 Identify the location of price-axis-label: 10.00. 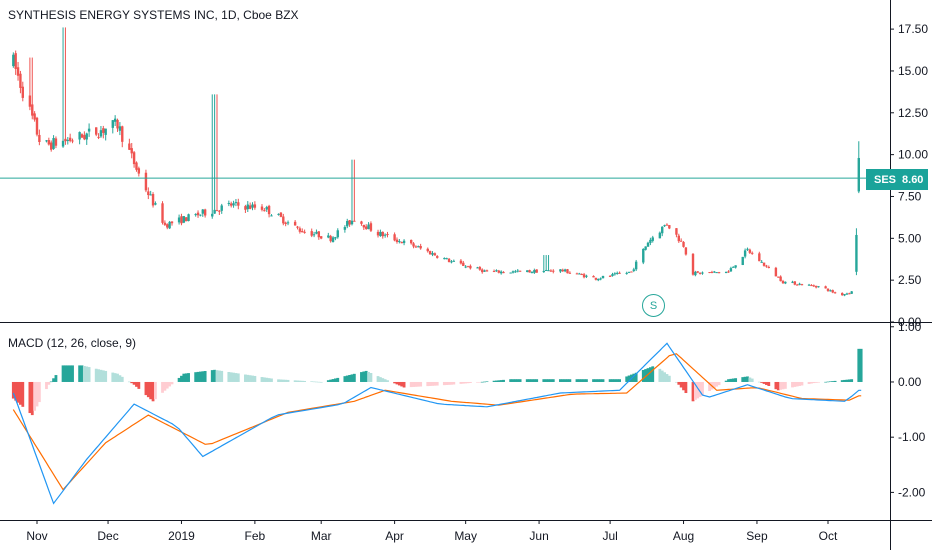
(913, 155).